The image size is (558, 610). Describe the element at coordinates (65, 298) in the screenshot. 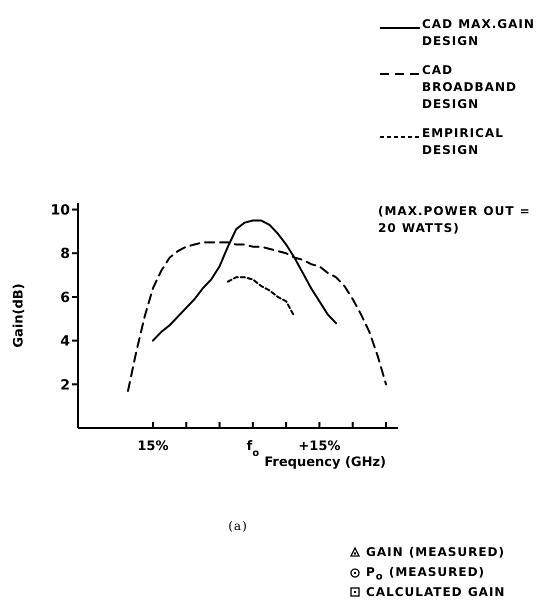

I see `y-tick-label: 6` at that location.